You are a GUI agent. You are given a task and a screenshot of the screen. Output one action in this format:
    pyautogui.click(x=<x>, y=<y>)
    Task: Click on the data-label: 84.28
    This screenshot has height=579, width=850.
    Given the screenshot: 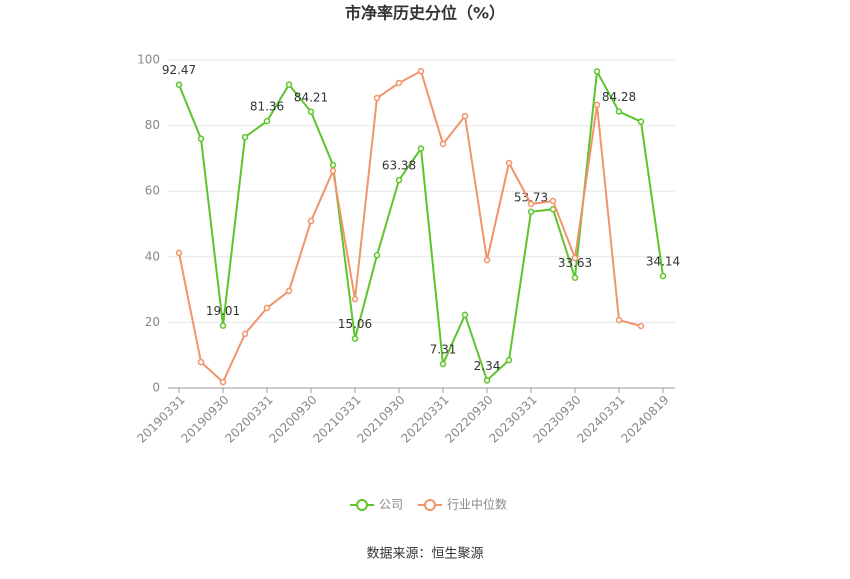 What is the action you would take?
    pyautogui.click(x=619, y=97)
    